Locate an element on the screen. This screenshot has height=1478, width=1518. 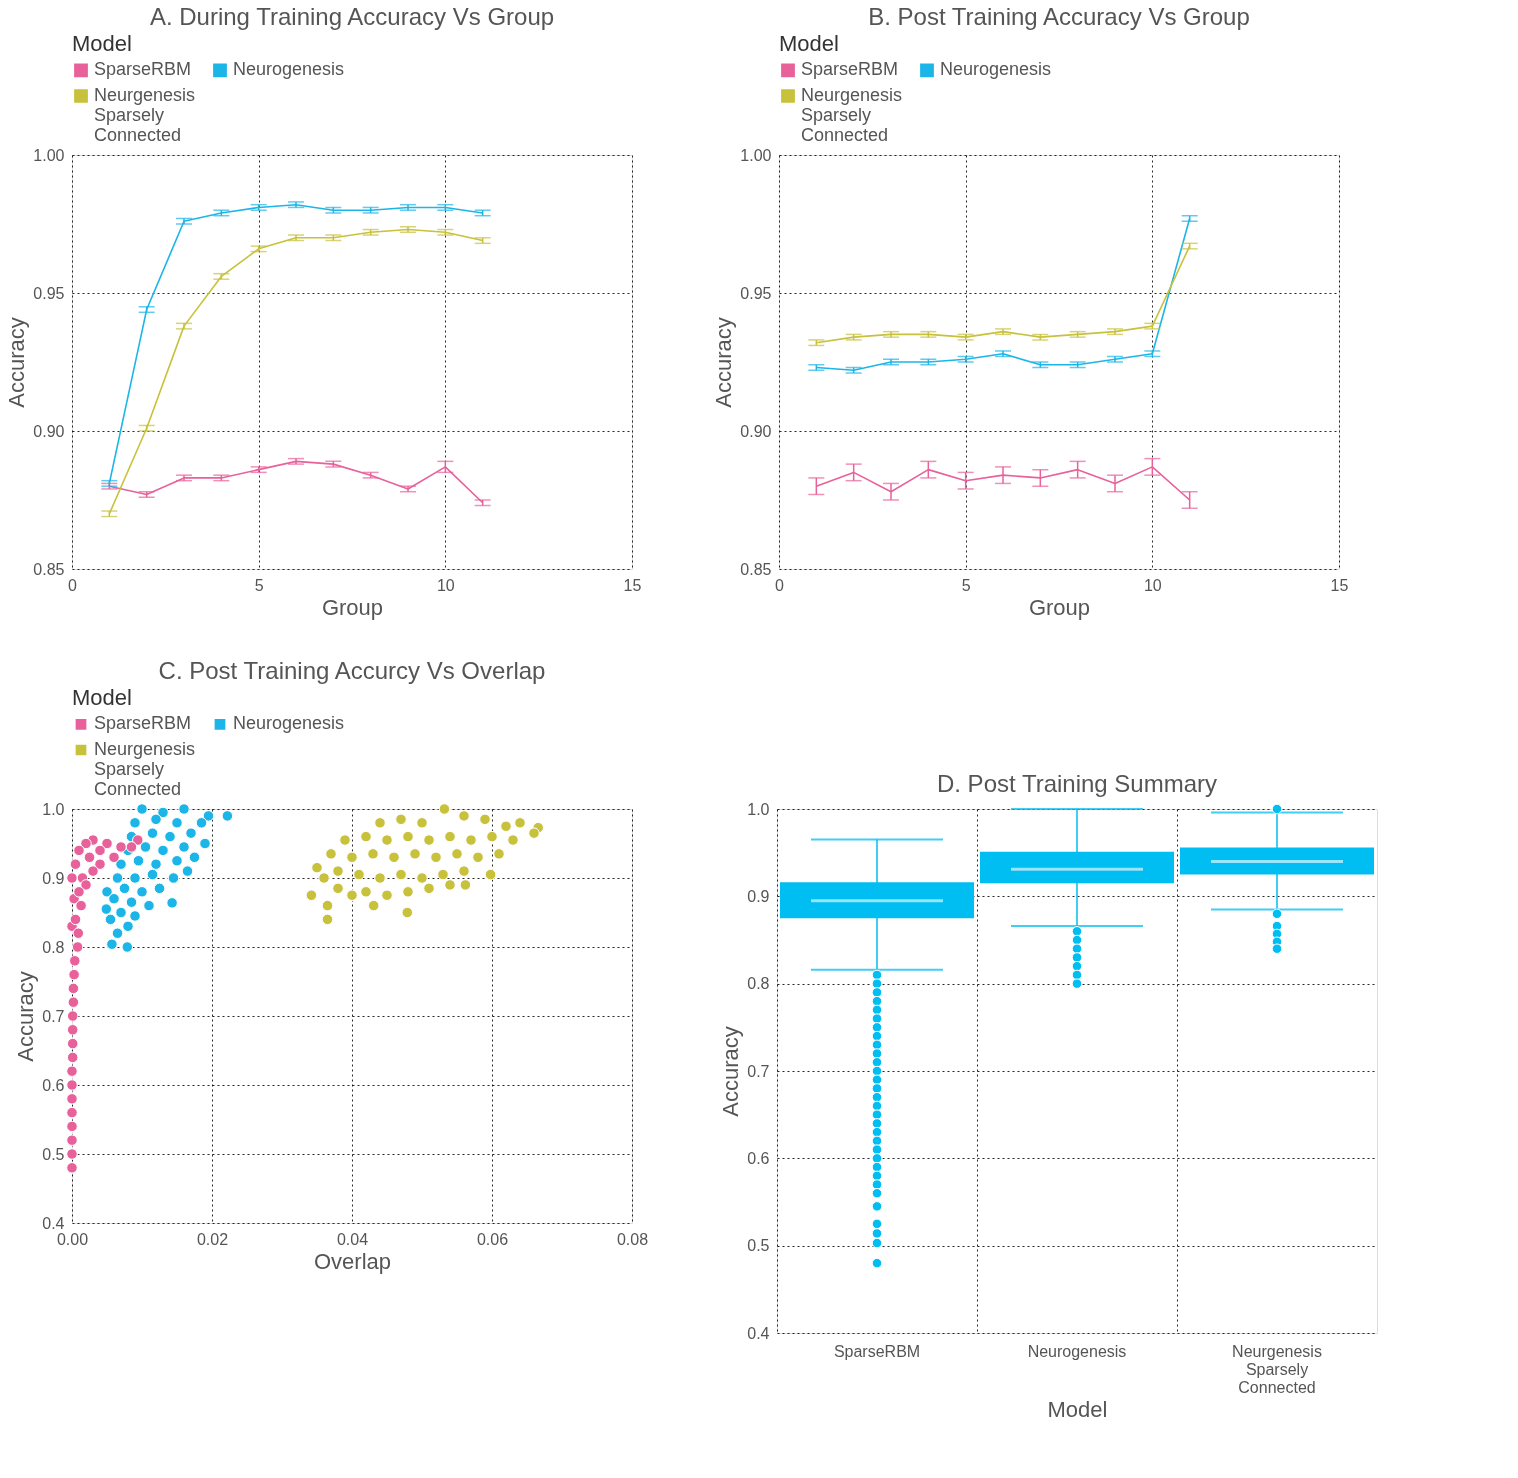
y-tick-label: 0.4 is located at coordinates (758, 1333).